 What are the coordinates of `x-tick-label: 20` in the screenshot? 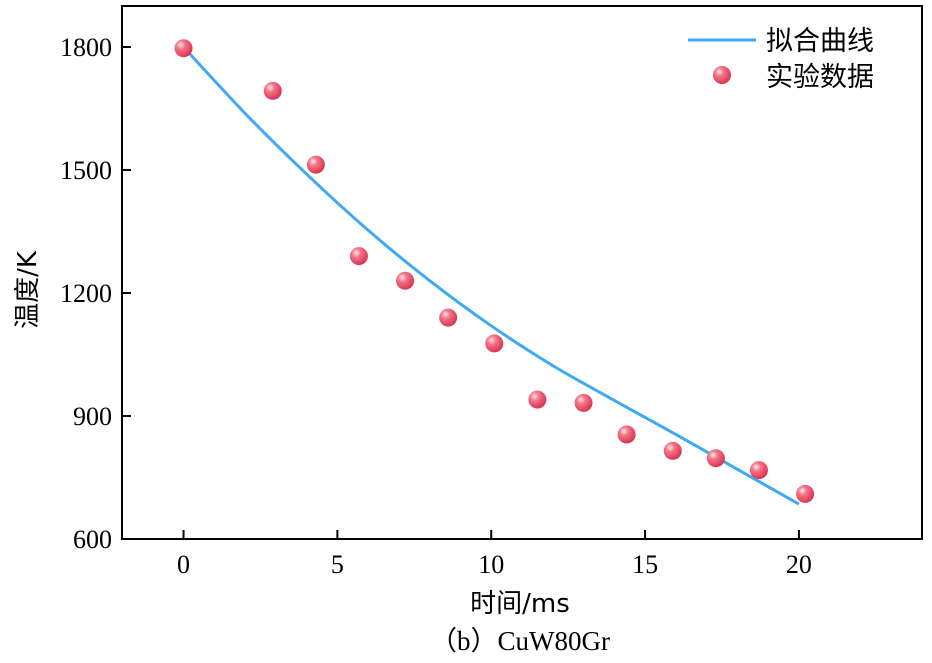 It's located at (799, 564).